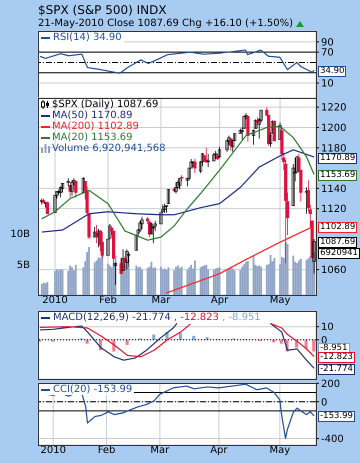 This screenshot has height=463, width=360. I want to click on y-tick-label: 1200, so click(333, 128).